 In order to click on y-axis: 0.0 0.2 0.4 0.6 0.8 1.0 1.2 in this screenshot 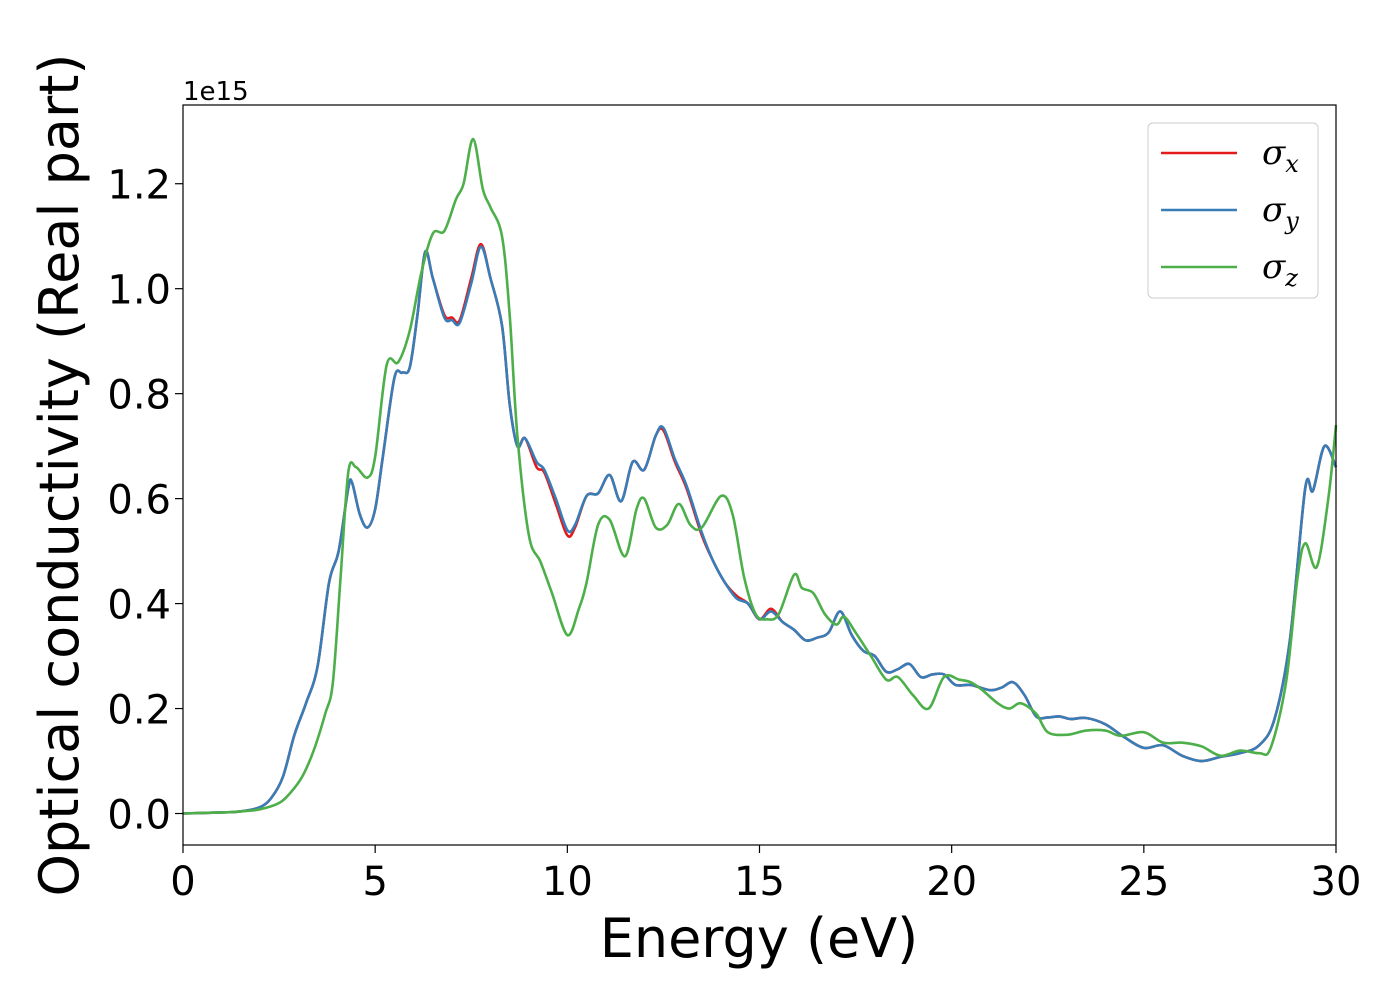, I will do `click(145, 501)`.